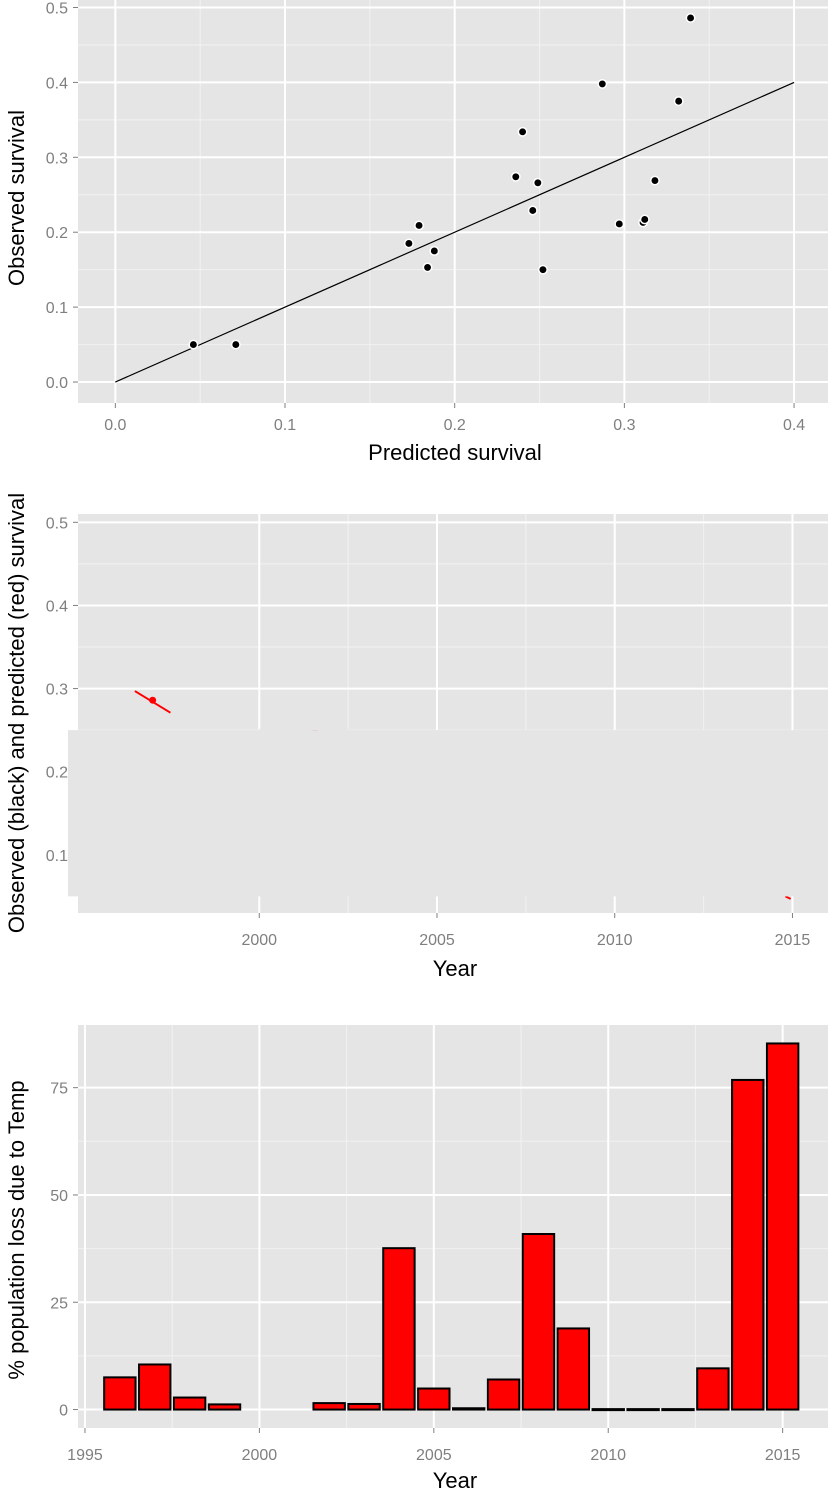 This screenshot has width=828, height=1490. Describe the element at coordinates (16, 198) in the screenshot. I see `y-axis-title: Observed survival` at that location.